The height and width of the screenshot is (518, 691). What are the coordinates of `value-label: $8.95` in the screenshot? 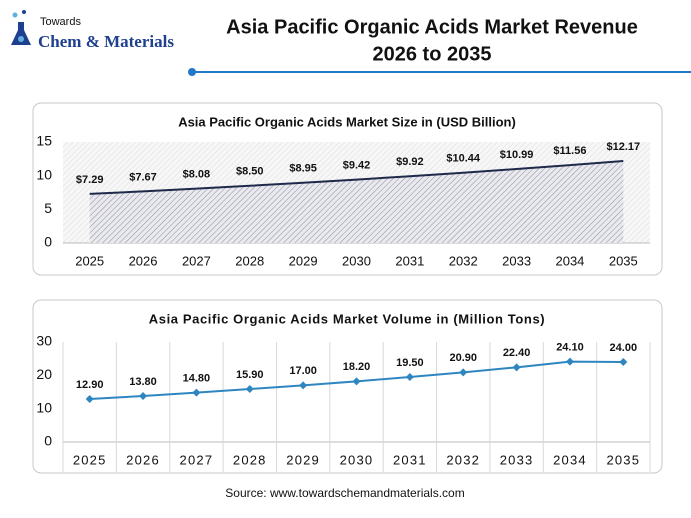 It's located at (303, 169).